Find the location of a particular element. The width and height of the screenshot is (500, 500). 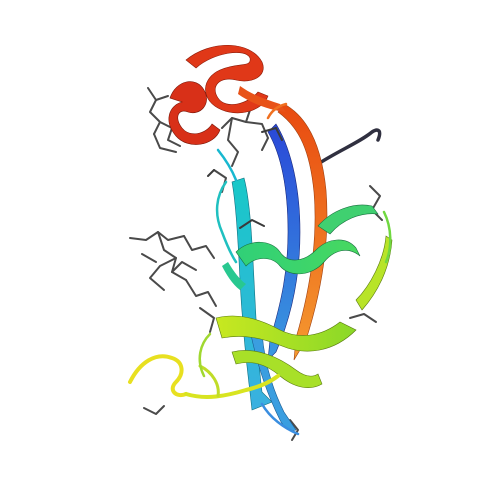

alpha-helix-red is located at coordinates (227, 94).